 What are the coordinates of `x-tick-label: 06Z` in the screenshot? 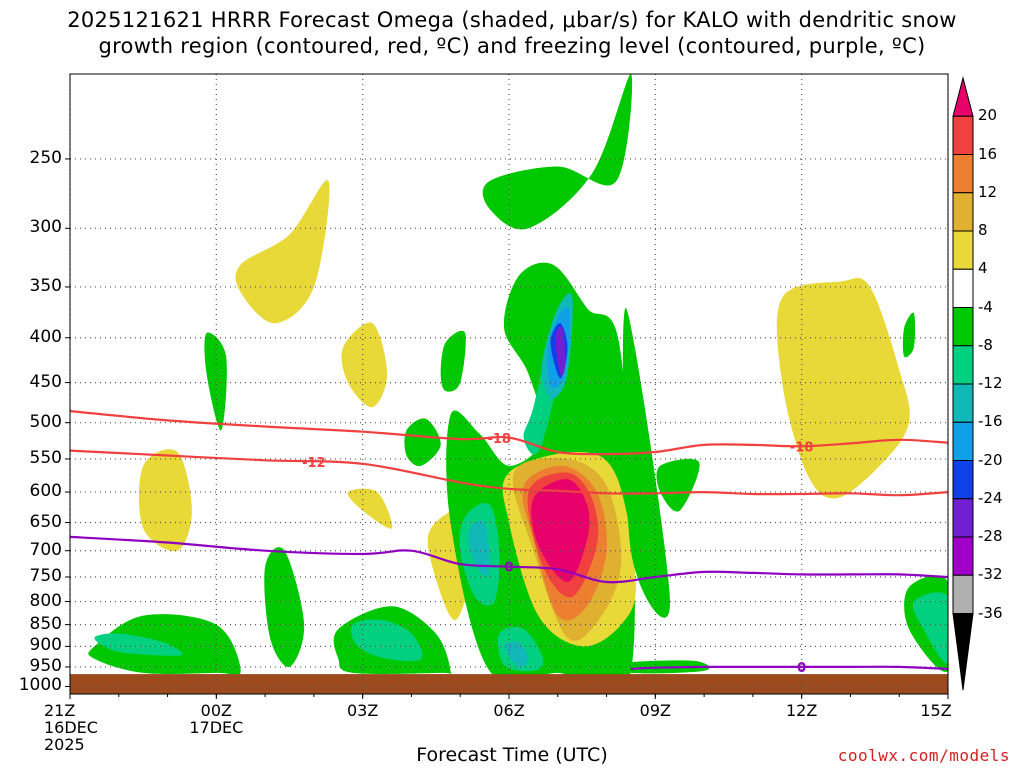 It's located at (509, 710).